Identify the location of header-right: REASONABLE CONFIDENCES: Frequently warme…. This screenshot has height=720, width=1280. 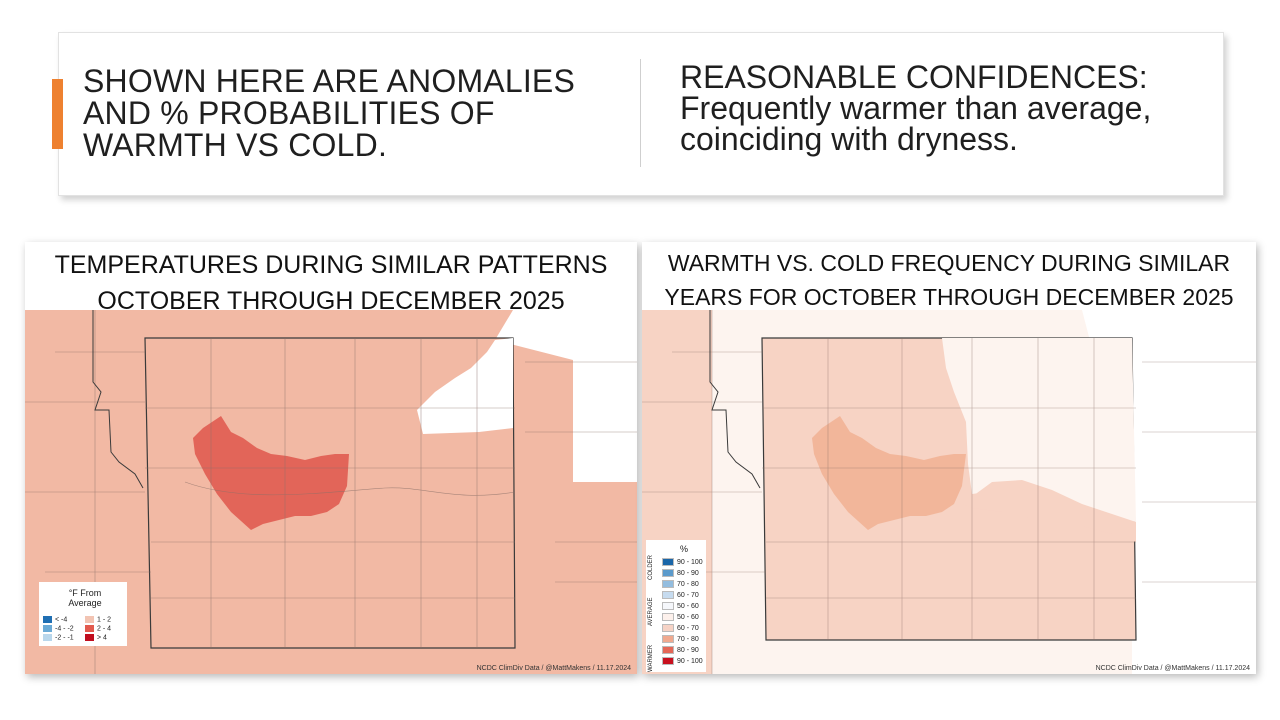
(950, 108).